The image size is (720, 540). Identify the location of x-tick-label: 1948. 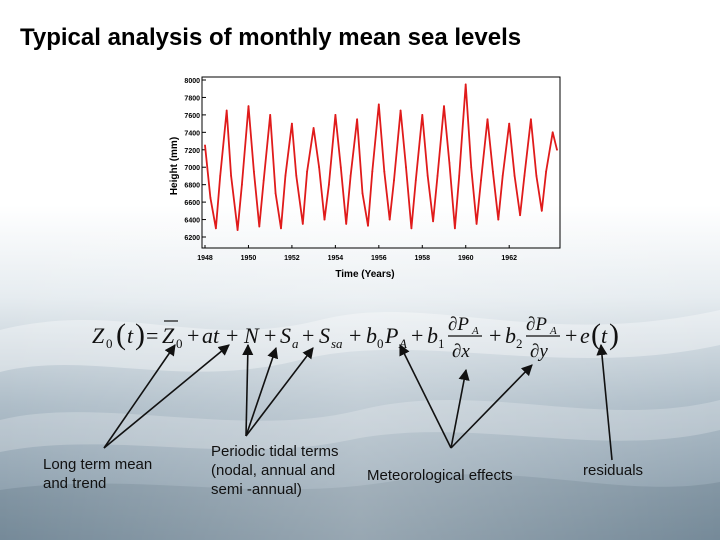
(205, 258).